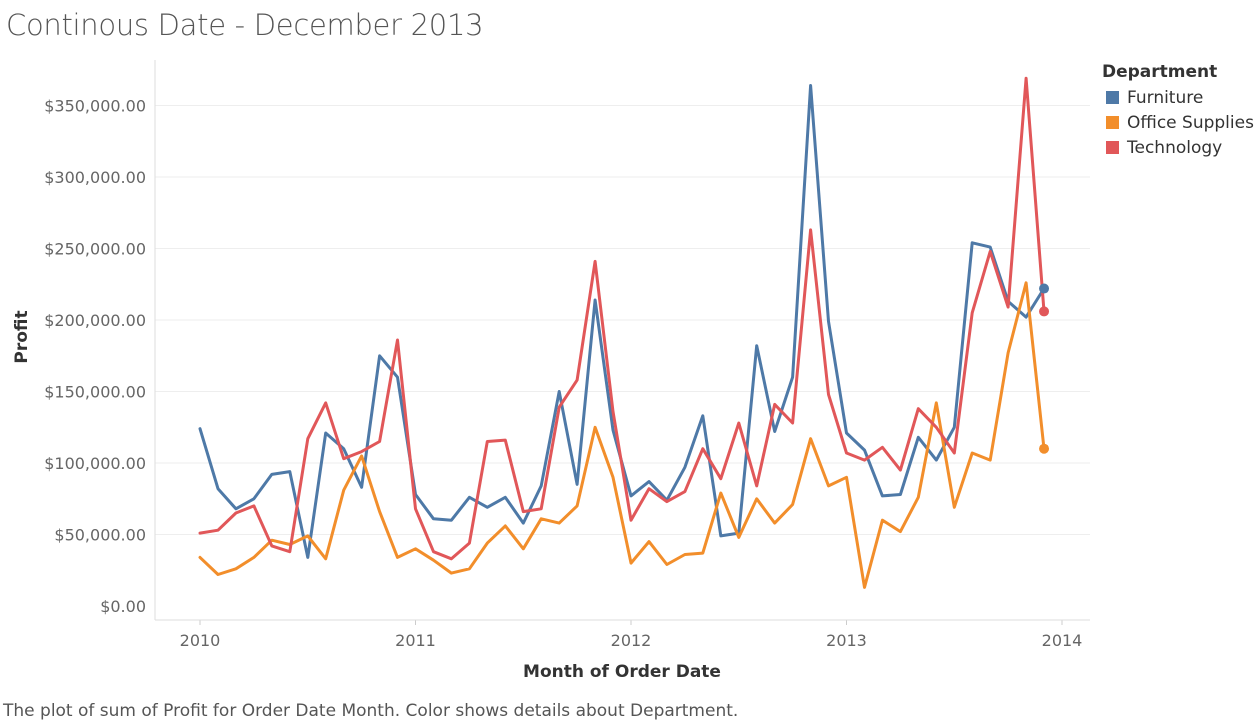 The width and height of the screenshot is (1260, 723). I want to click on x-axis-label: Month of Order Date, so click(622, 672).